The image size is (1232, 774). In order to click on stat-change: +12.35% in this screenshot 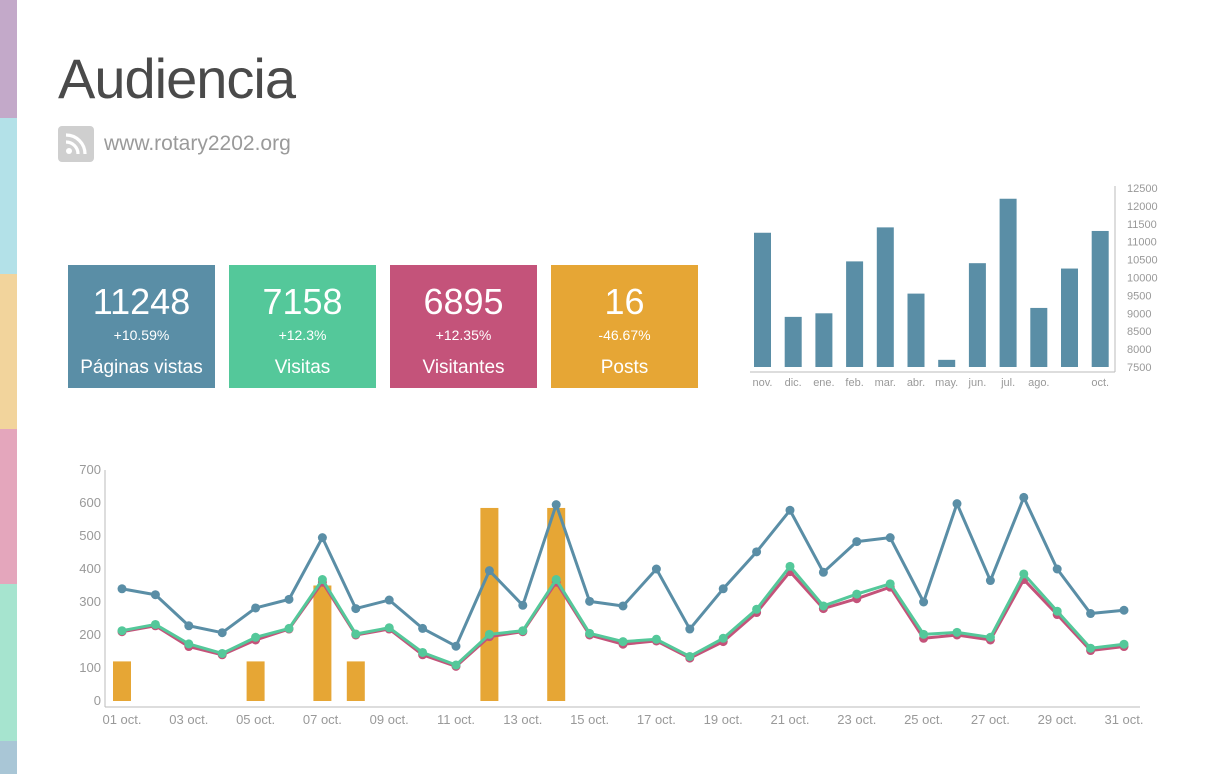, I will do `click(463, 335)`.